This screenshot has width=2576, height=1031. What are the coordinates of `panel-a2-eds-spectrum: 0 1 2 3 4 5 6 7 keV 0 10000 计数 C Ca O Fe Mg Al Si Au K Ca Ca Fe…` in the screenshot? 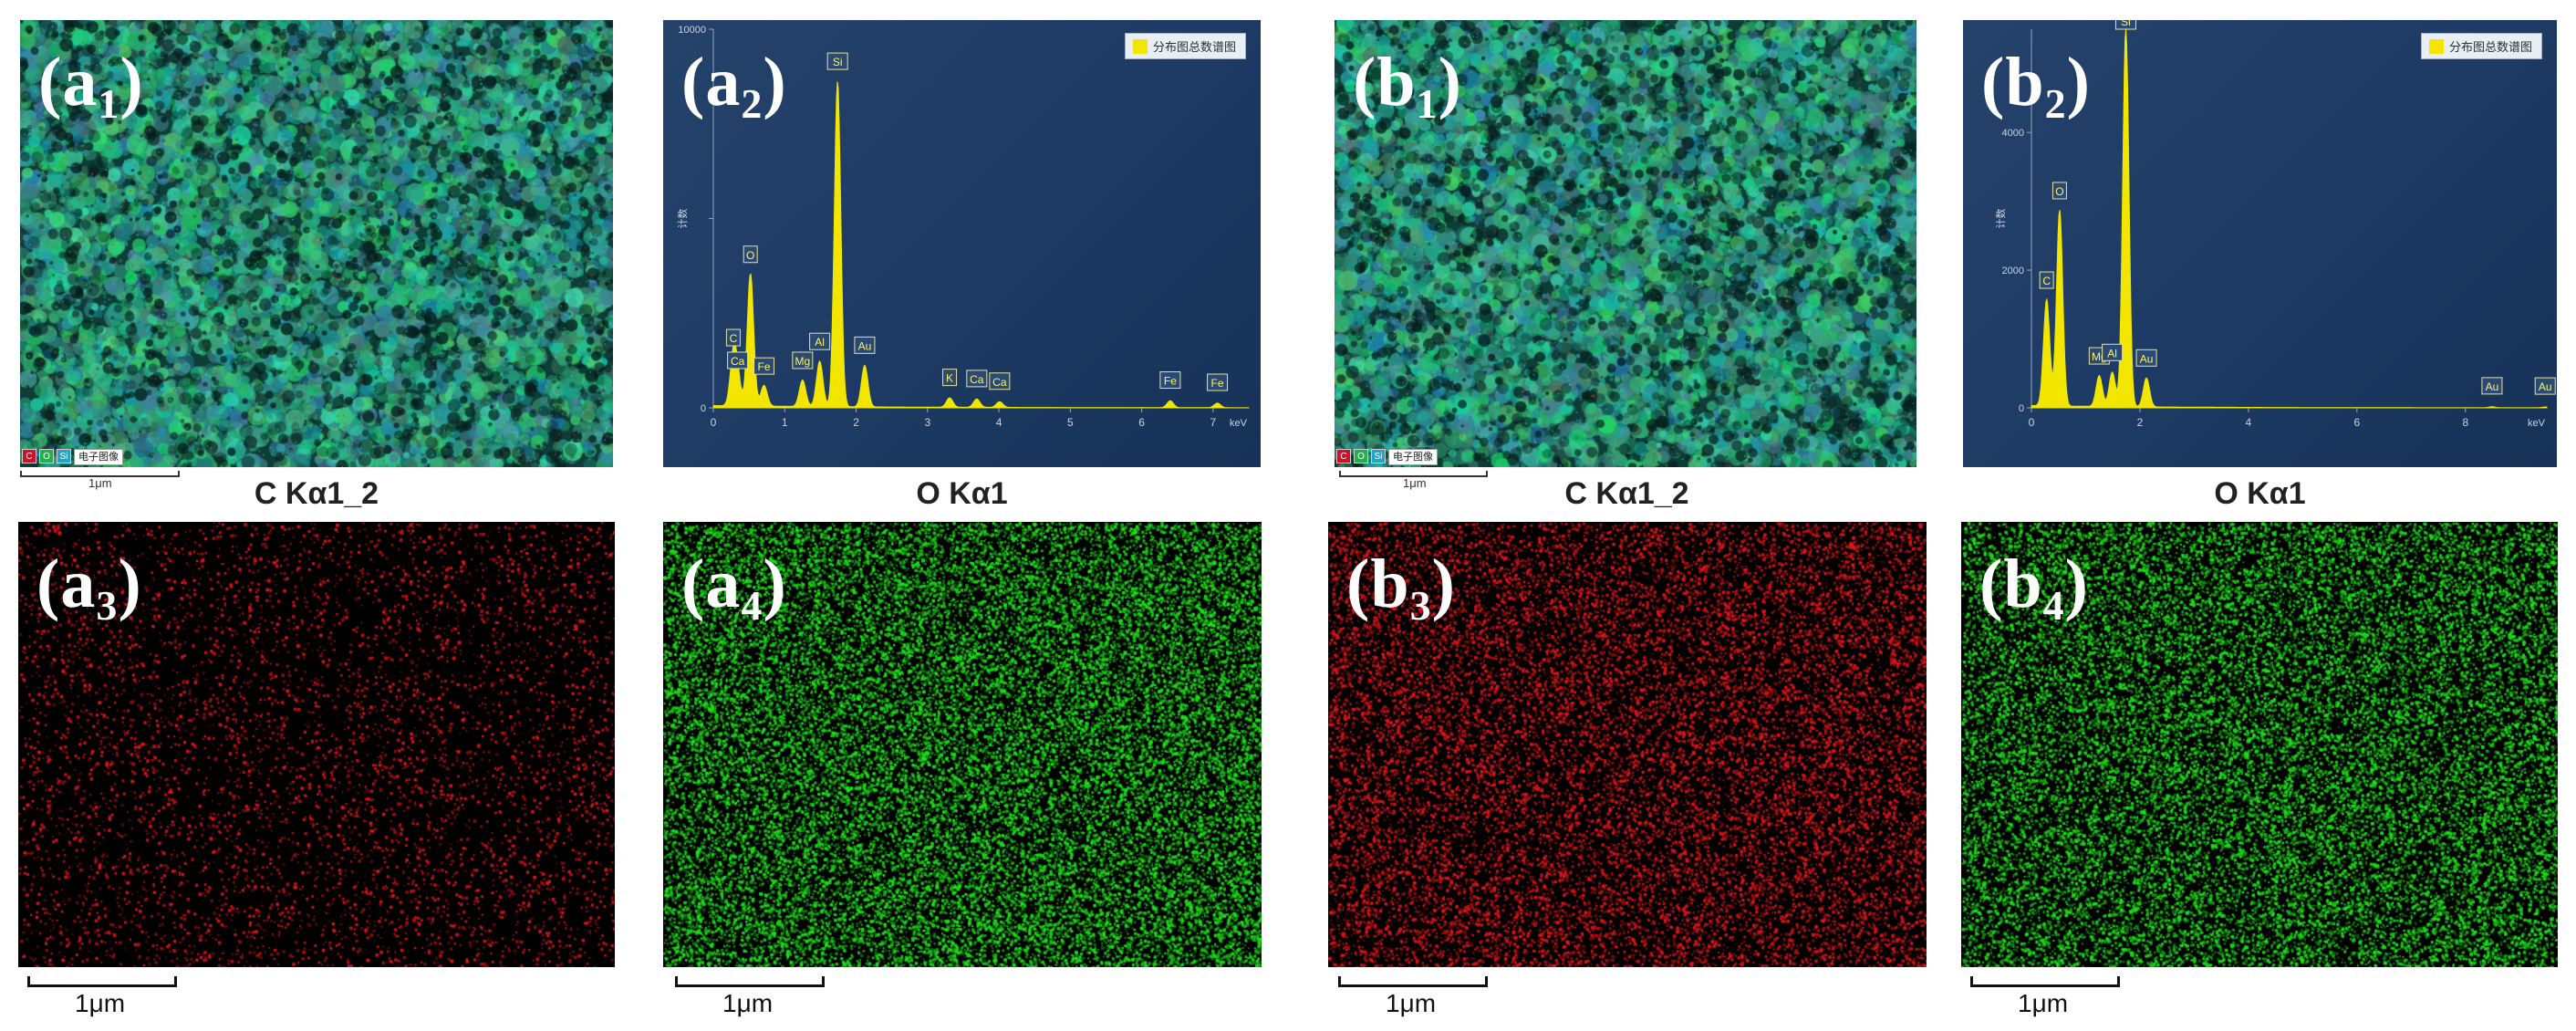 It's located at (962, 244).